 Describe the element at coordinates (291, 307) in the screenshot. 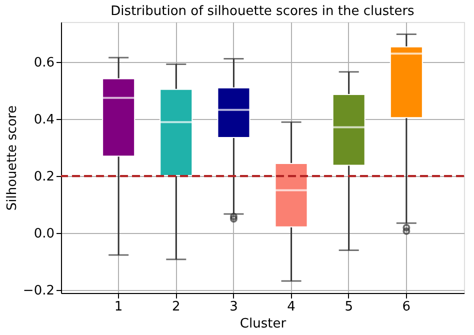

I see `x-tick-label: 4` at that location.